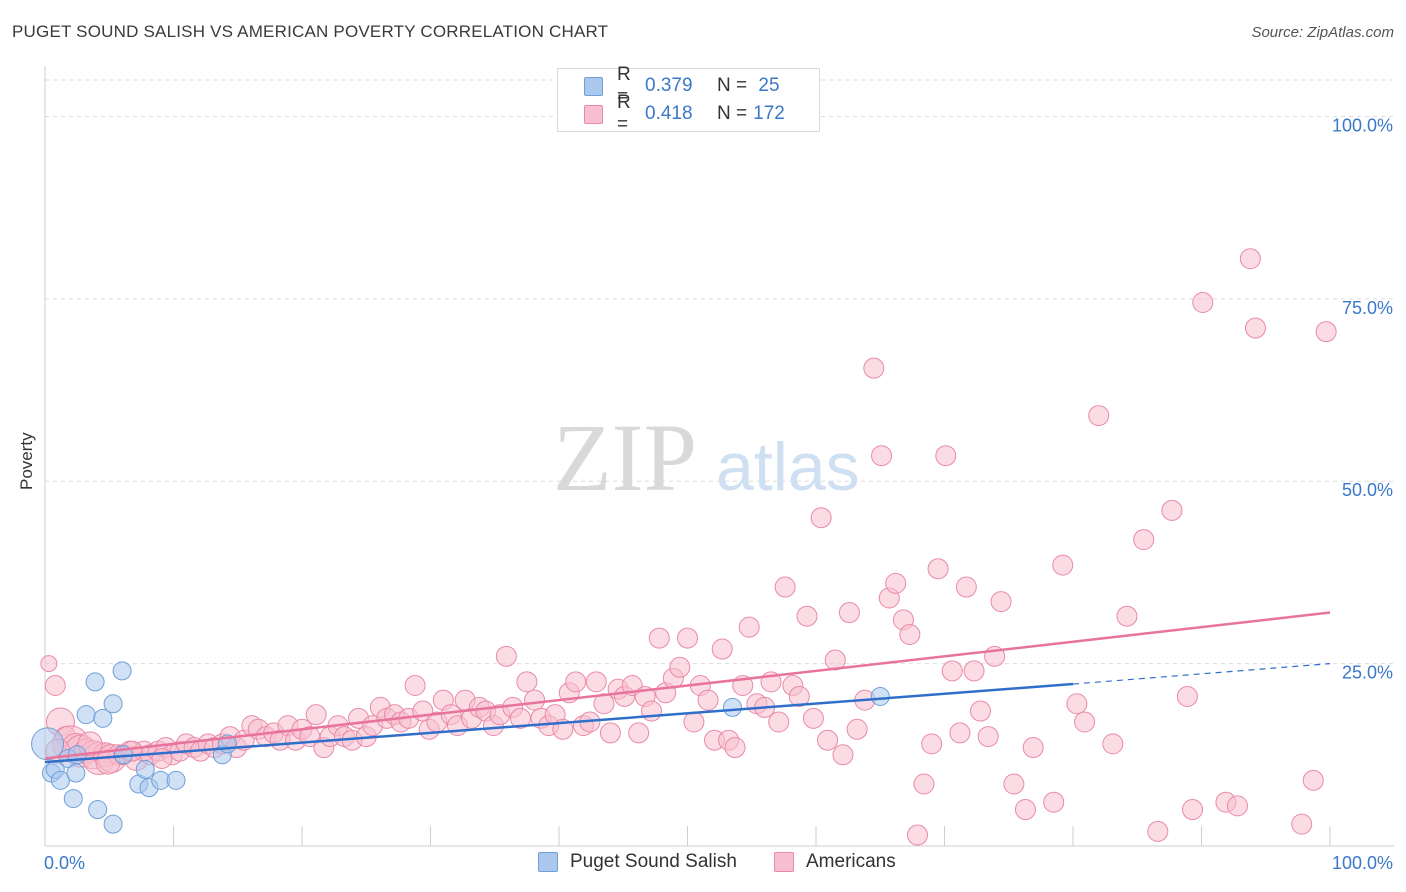 This screenshot has width=1406, height=892. What do you see at coordinates (559, 723) in the screenshot?
I see `trendline-puget-sound-salish` at bounding box center [559, 723].